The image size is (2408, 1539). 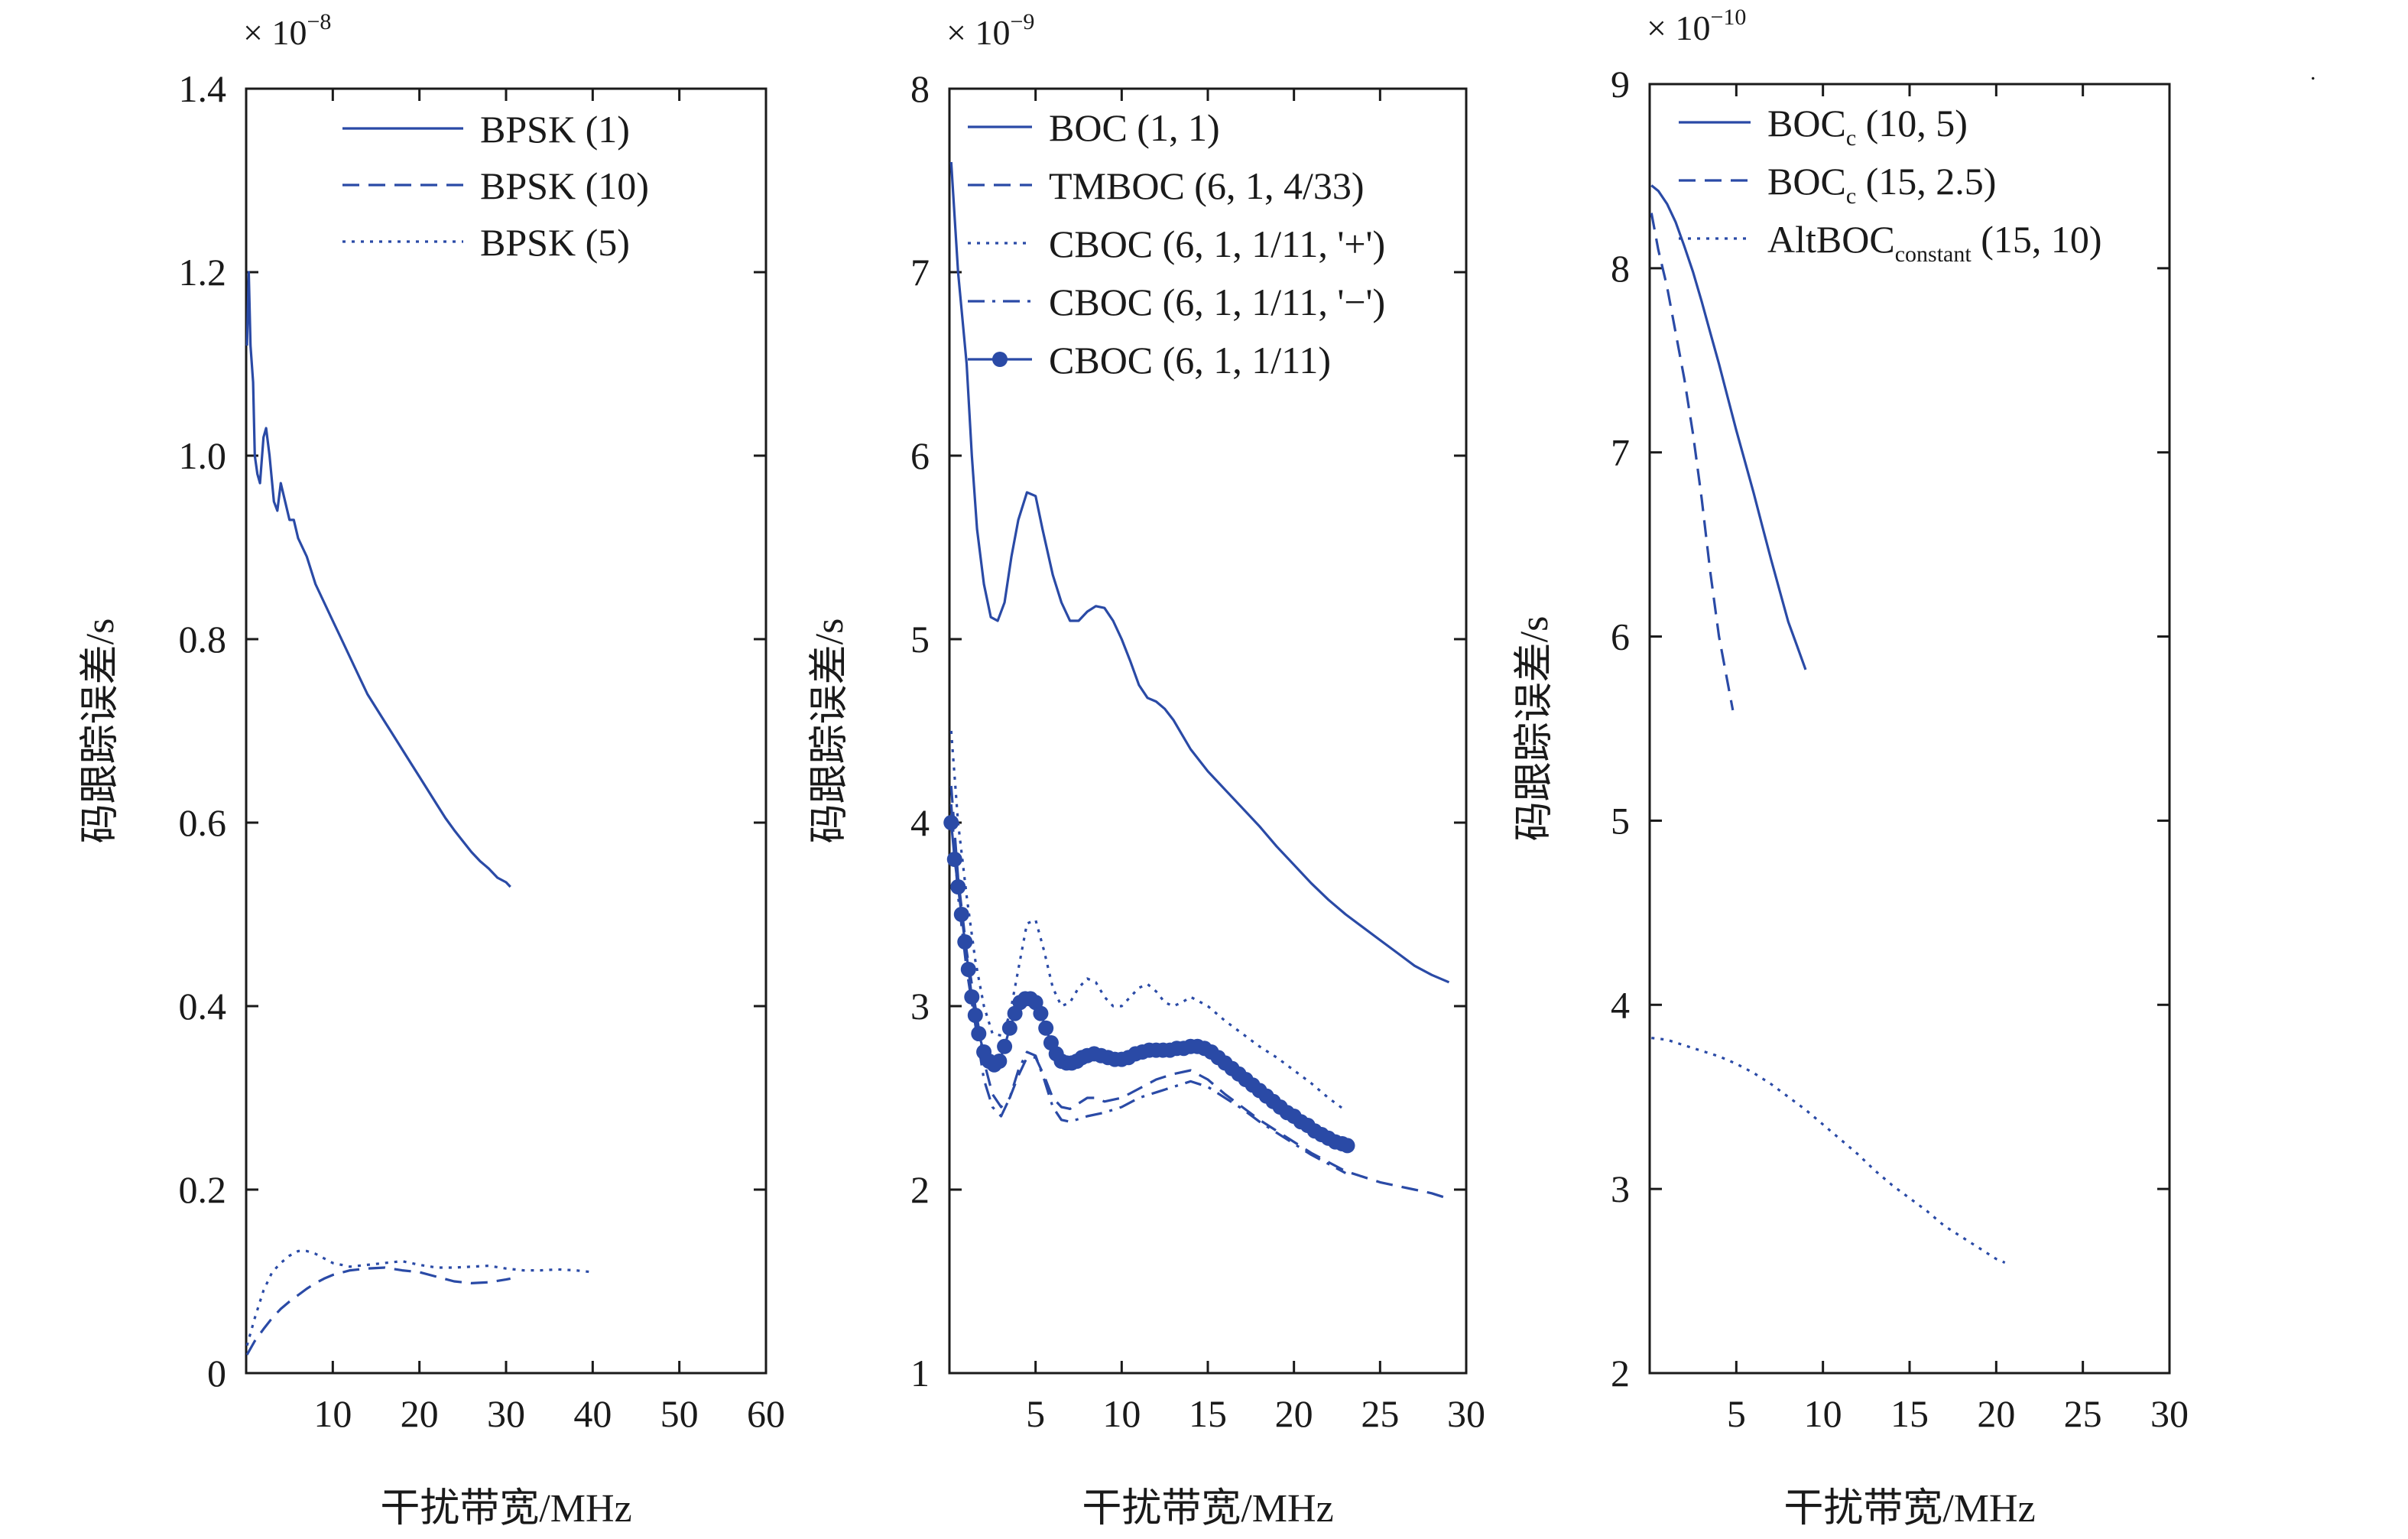 I want to click on y-tick-label: 9, so click(x=1621, y=85).